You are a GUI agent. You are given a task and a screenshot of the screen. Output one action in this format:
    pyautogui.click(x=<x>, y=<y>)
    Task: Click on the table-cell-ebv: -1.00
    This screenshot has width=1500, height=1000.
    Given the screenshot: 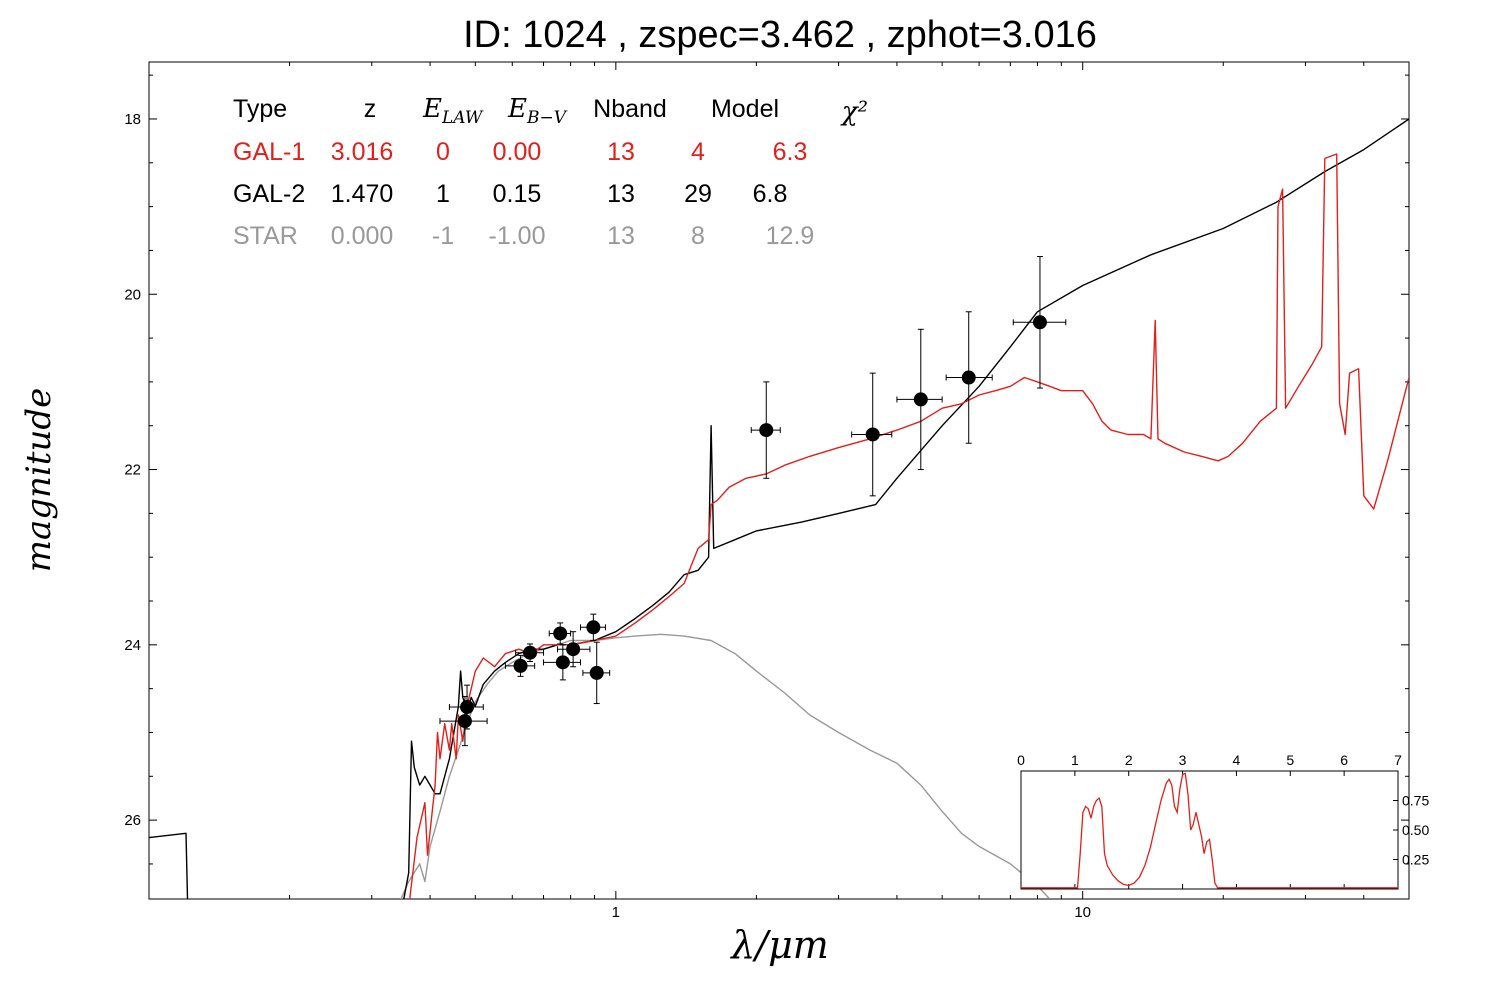 What is the action you would take?
    pyautogui.click(x=517, y=236)
    